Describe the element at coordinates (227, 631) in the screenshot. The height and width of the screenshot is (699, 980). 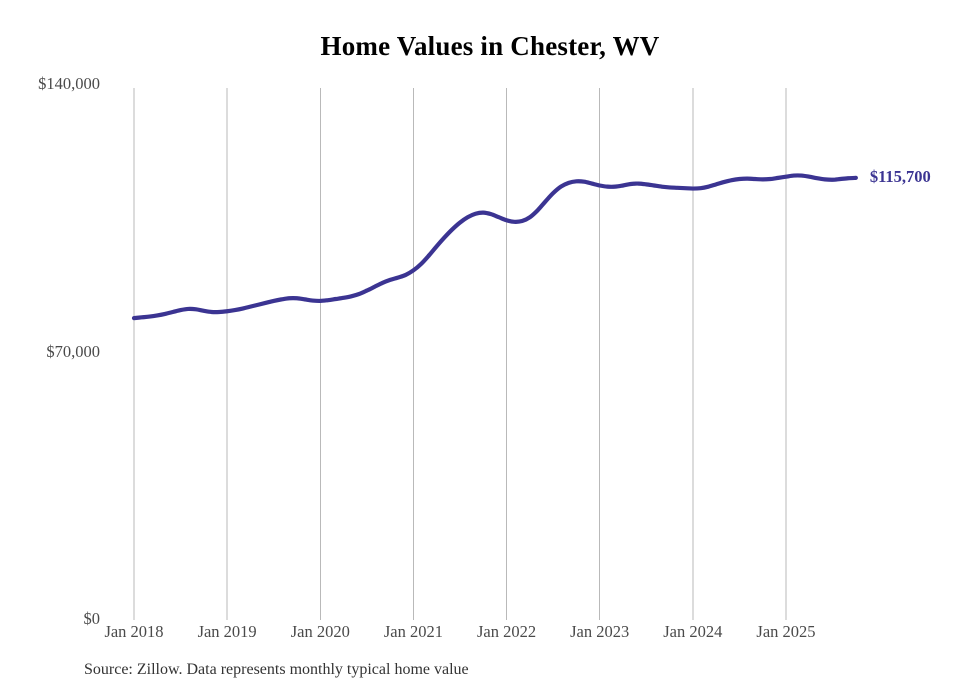
I see `x-tick-label: Jan 2019` at that location.